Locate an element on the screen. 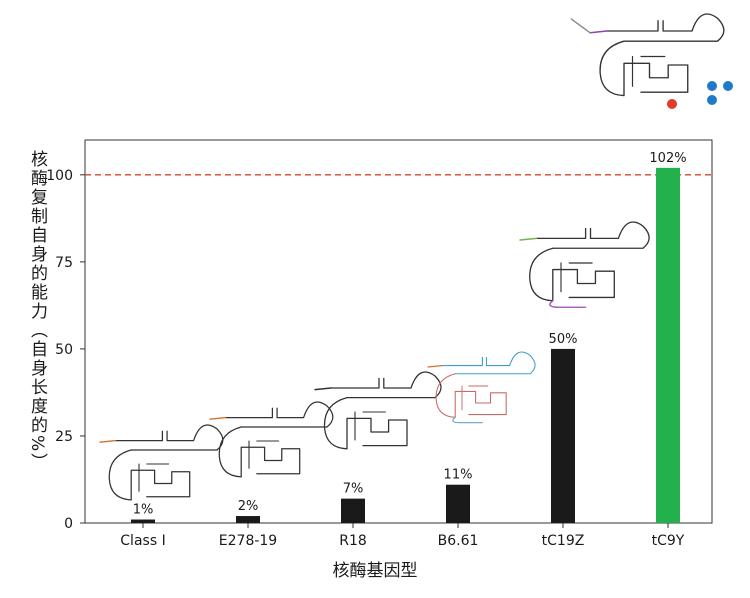 The image size is (750, 598). data-label: 50% is located at coordinates (563, 339).